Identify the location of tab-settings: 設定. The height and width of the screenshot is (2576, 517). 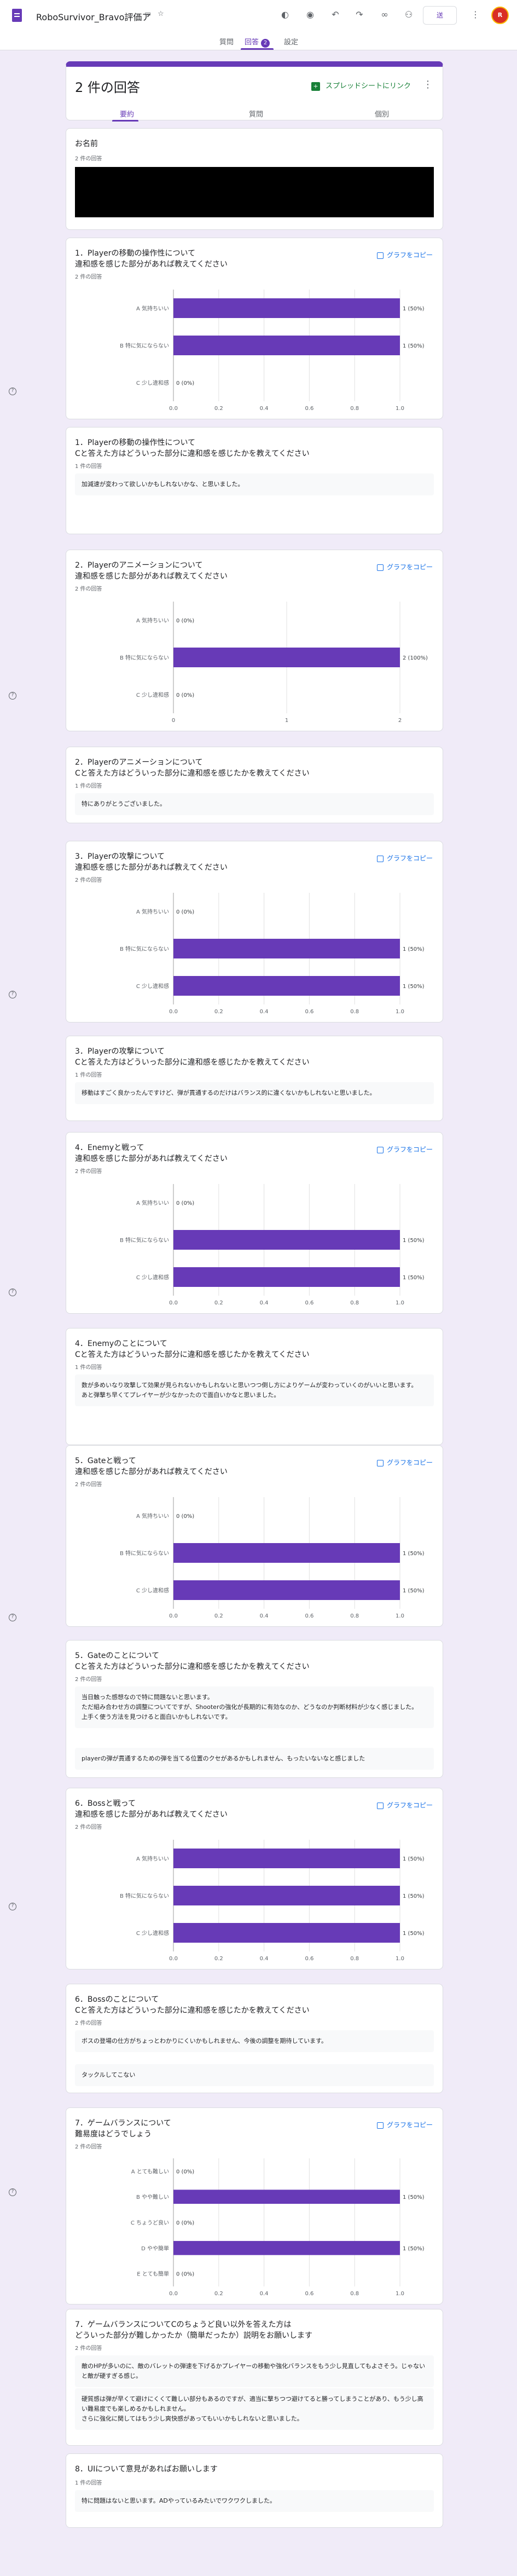
(291, 42).